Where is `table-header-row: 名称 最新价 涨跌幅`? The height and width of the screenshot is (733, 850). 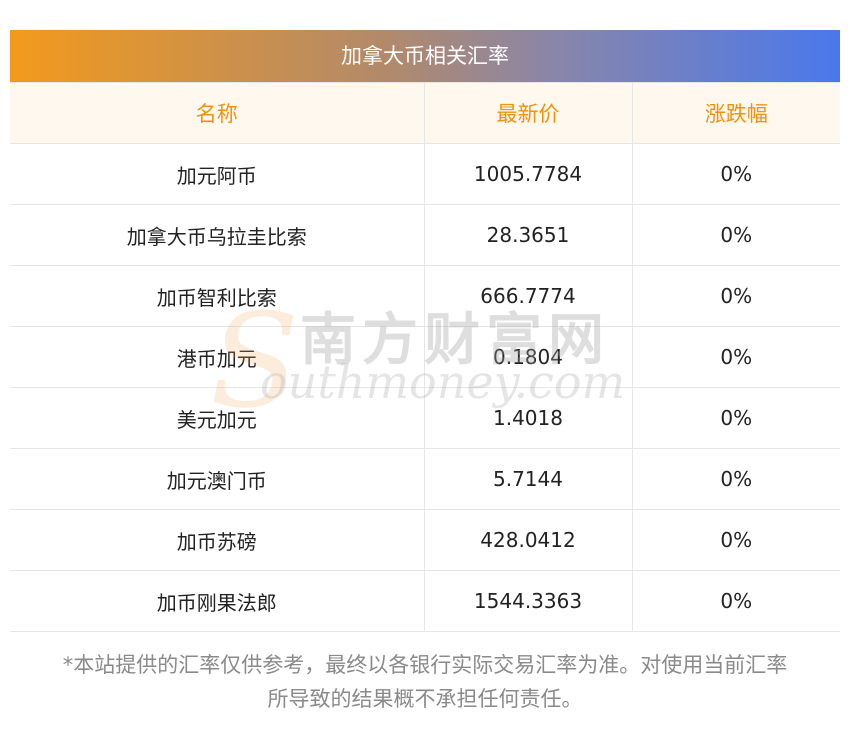
table-header-row: 名称 最新价 涨跌幅 is located at coordinates (425, 113).